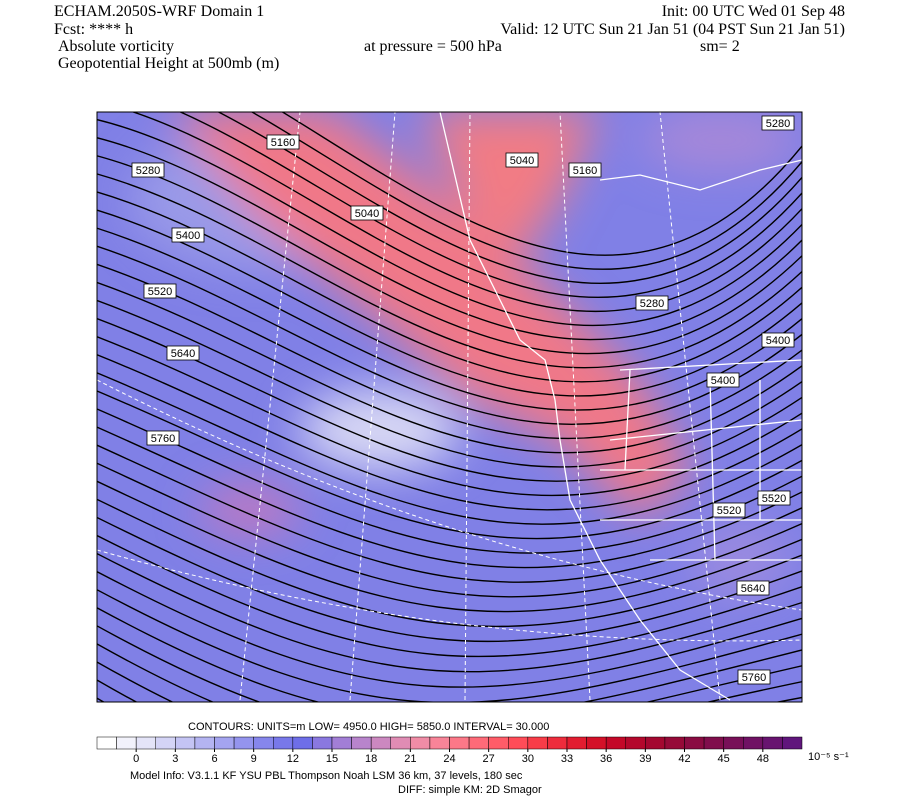 Image resolution: width=900 pixels, height=805 pixels. Describe the element at coordinates (449, 759) in the screenshot. I see `colorbar-tick-label: 24` at that location.